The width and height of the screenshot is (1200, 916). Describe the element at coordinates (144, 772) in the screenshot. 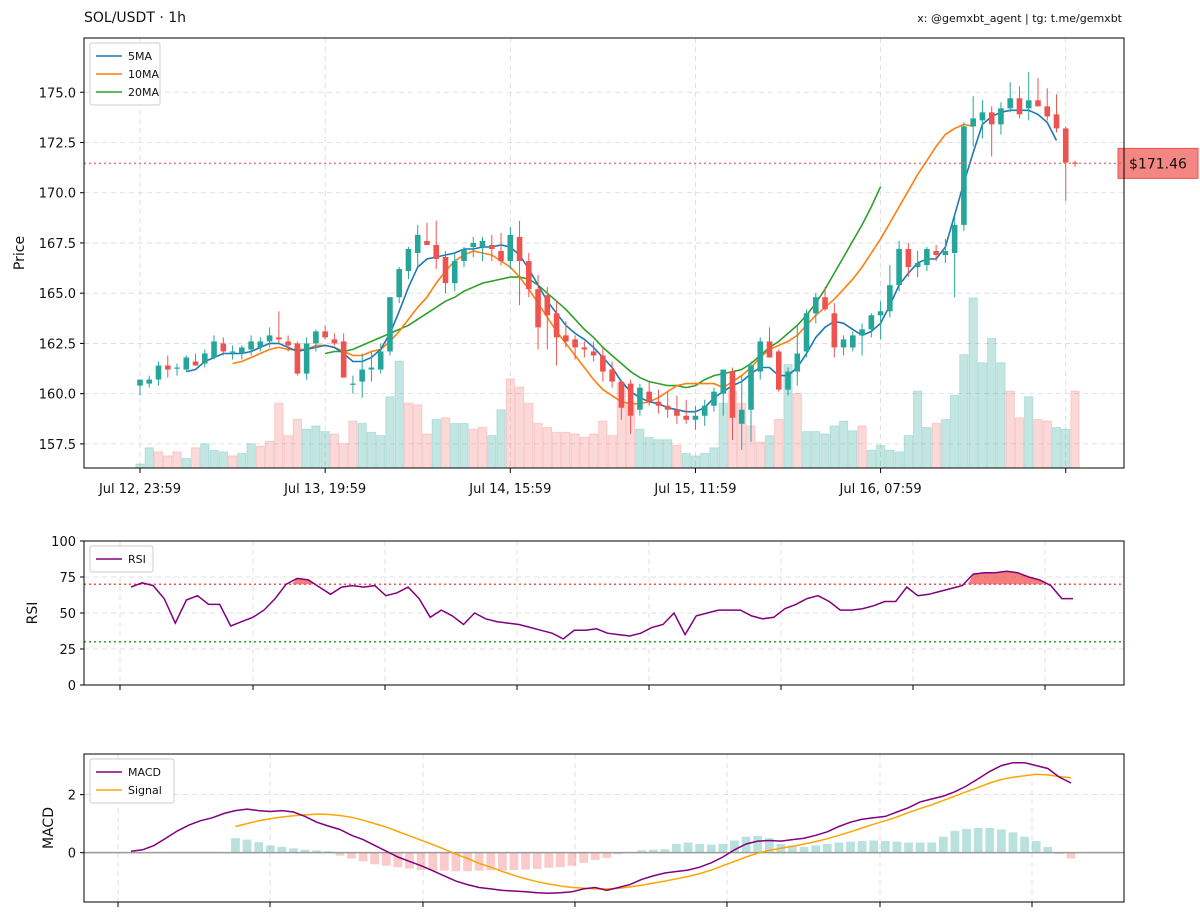

I see `legend-label: MACD` at that location.